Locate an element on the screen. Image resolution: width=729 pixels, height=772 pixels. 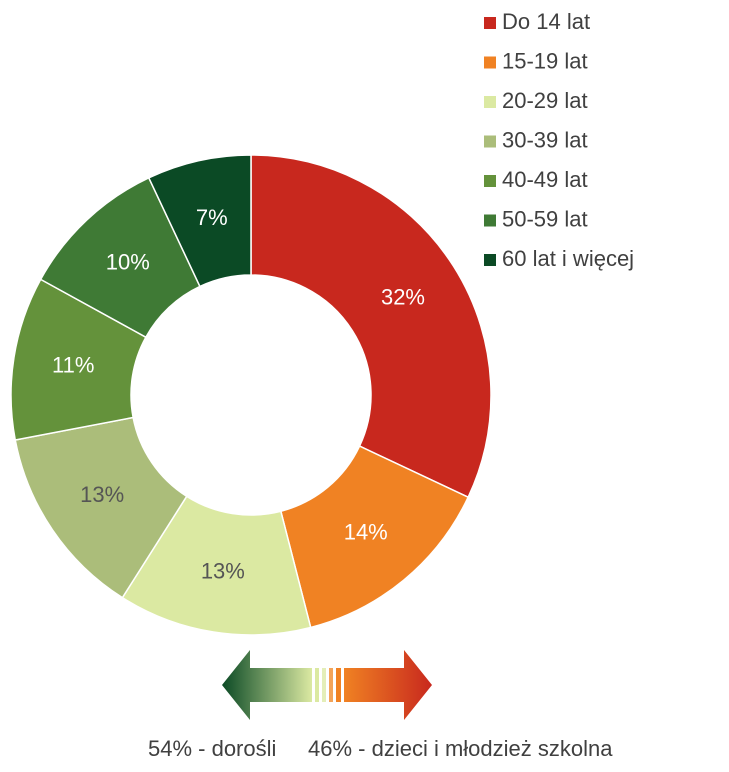
data-label: 14% is located at coordinates (366, 532).